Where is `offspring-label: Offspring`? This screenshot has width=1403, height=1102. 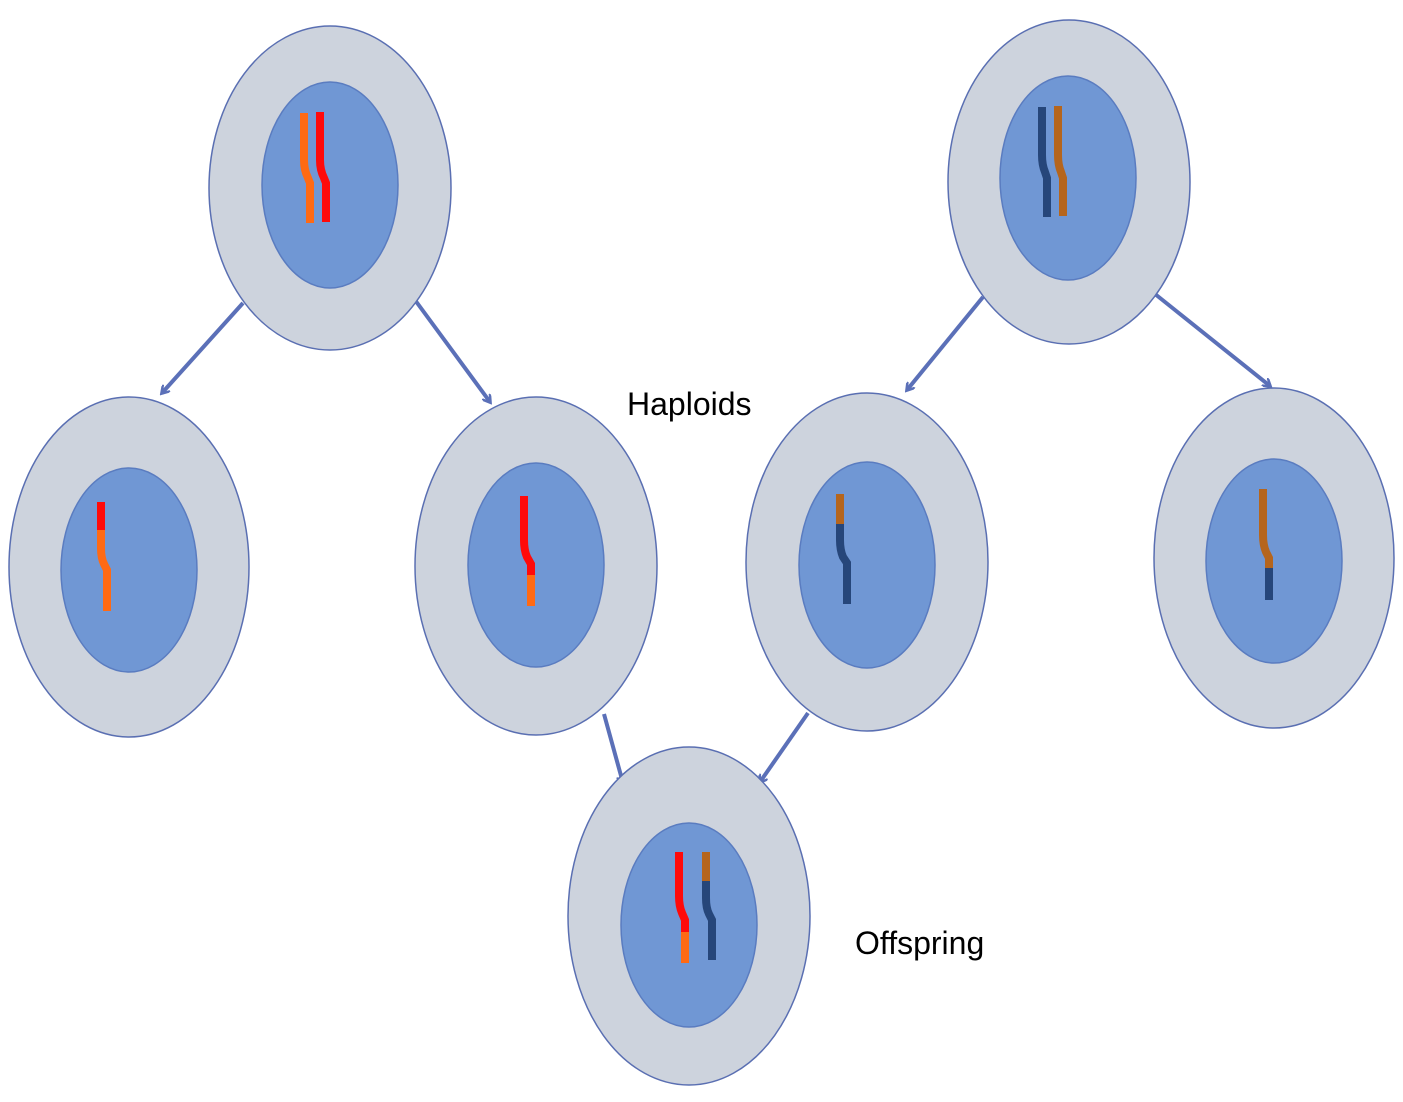
offspring-label: Offspring is located at coordinates (920, 943).